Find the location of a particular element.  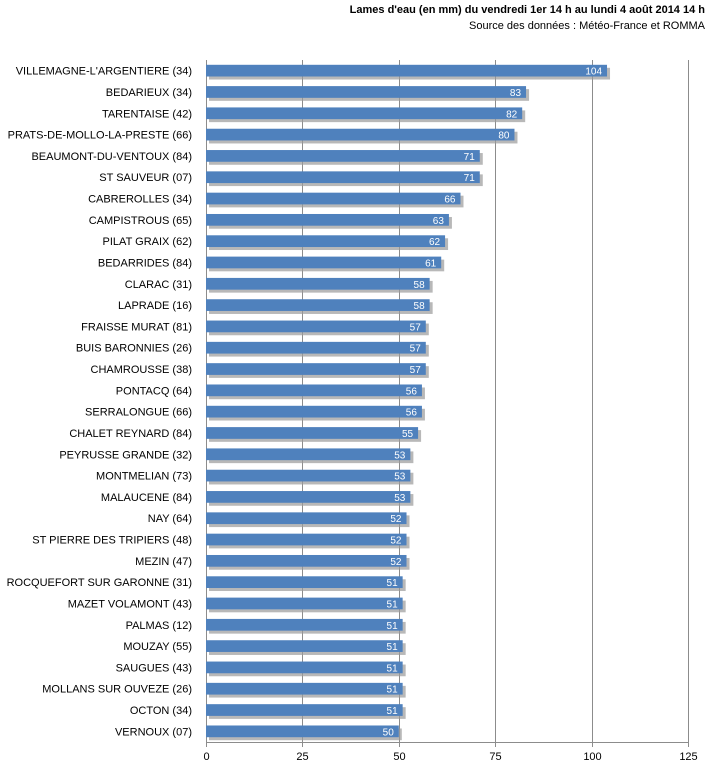

category-label: PALMAS (12) is located at coordinates (159, 626).